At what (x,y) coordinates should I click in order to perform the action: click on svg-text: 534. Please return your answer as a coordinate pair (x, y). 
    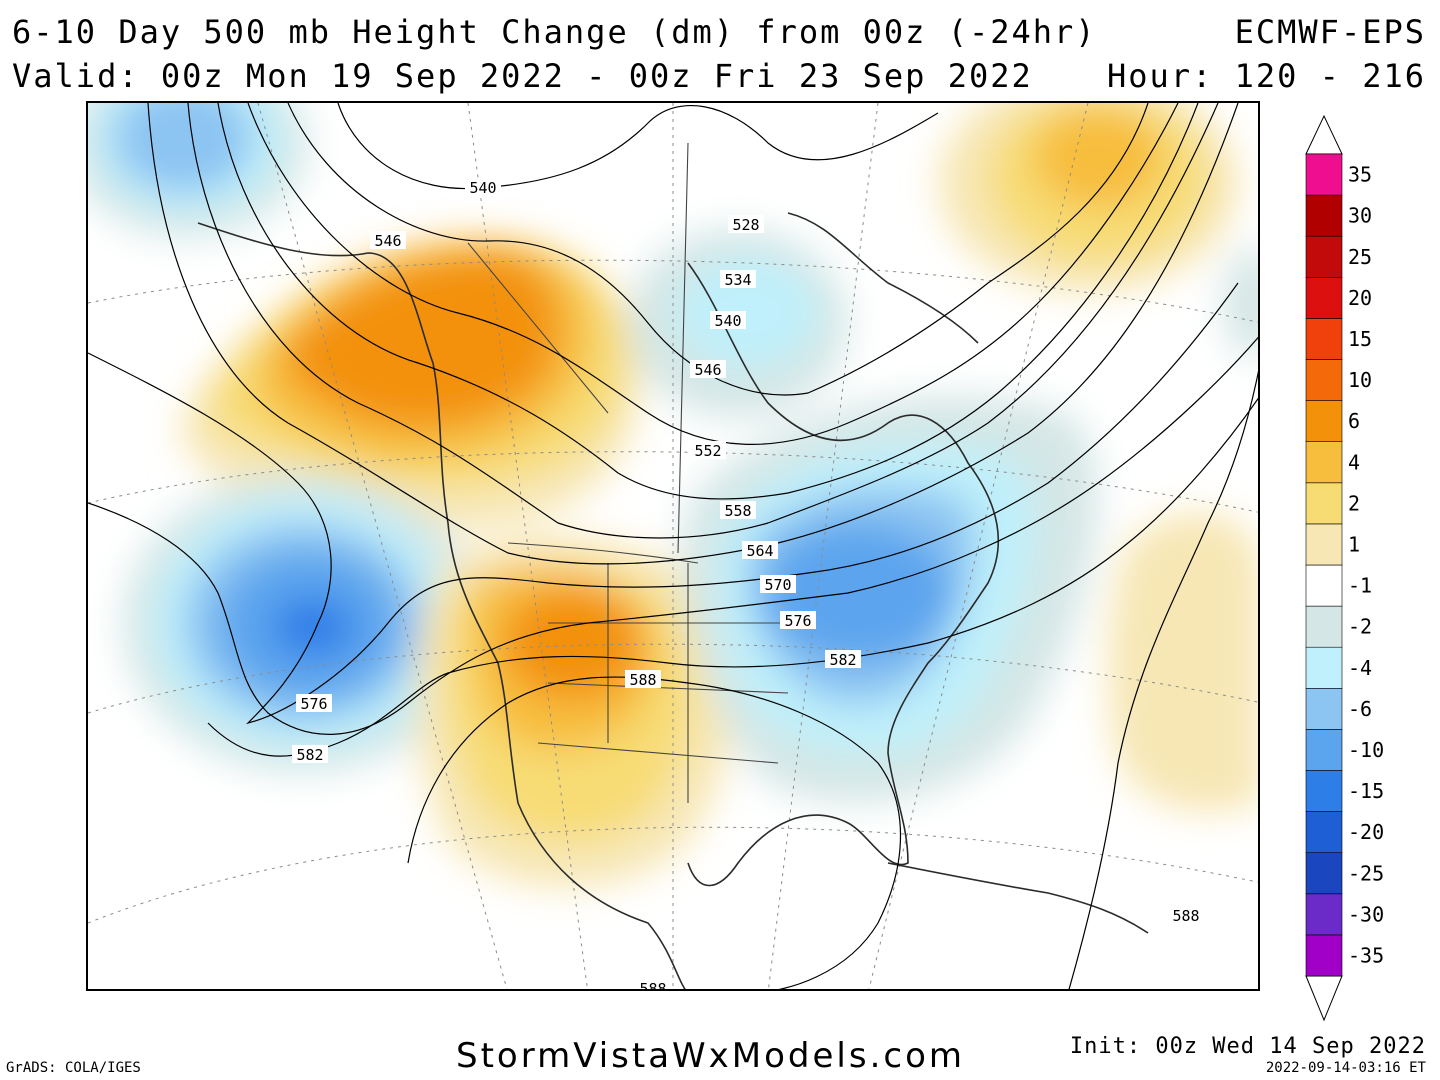
    Looking at the image, I should click on (737, 280).